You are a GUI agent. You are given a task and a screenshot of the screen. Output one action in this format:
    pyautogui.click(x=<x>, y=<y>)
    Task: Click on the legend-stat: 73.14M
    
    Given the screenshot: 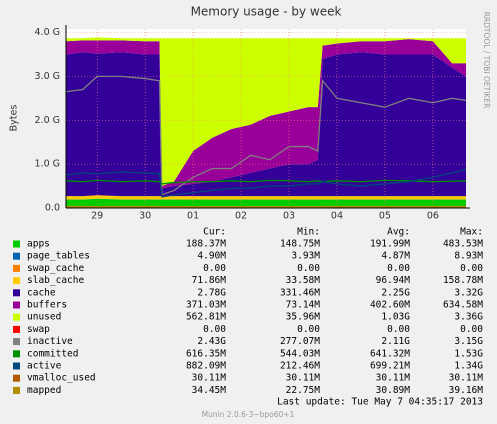 What is the action you would take?
    pyautogui.click(x=303, y=305)
    